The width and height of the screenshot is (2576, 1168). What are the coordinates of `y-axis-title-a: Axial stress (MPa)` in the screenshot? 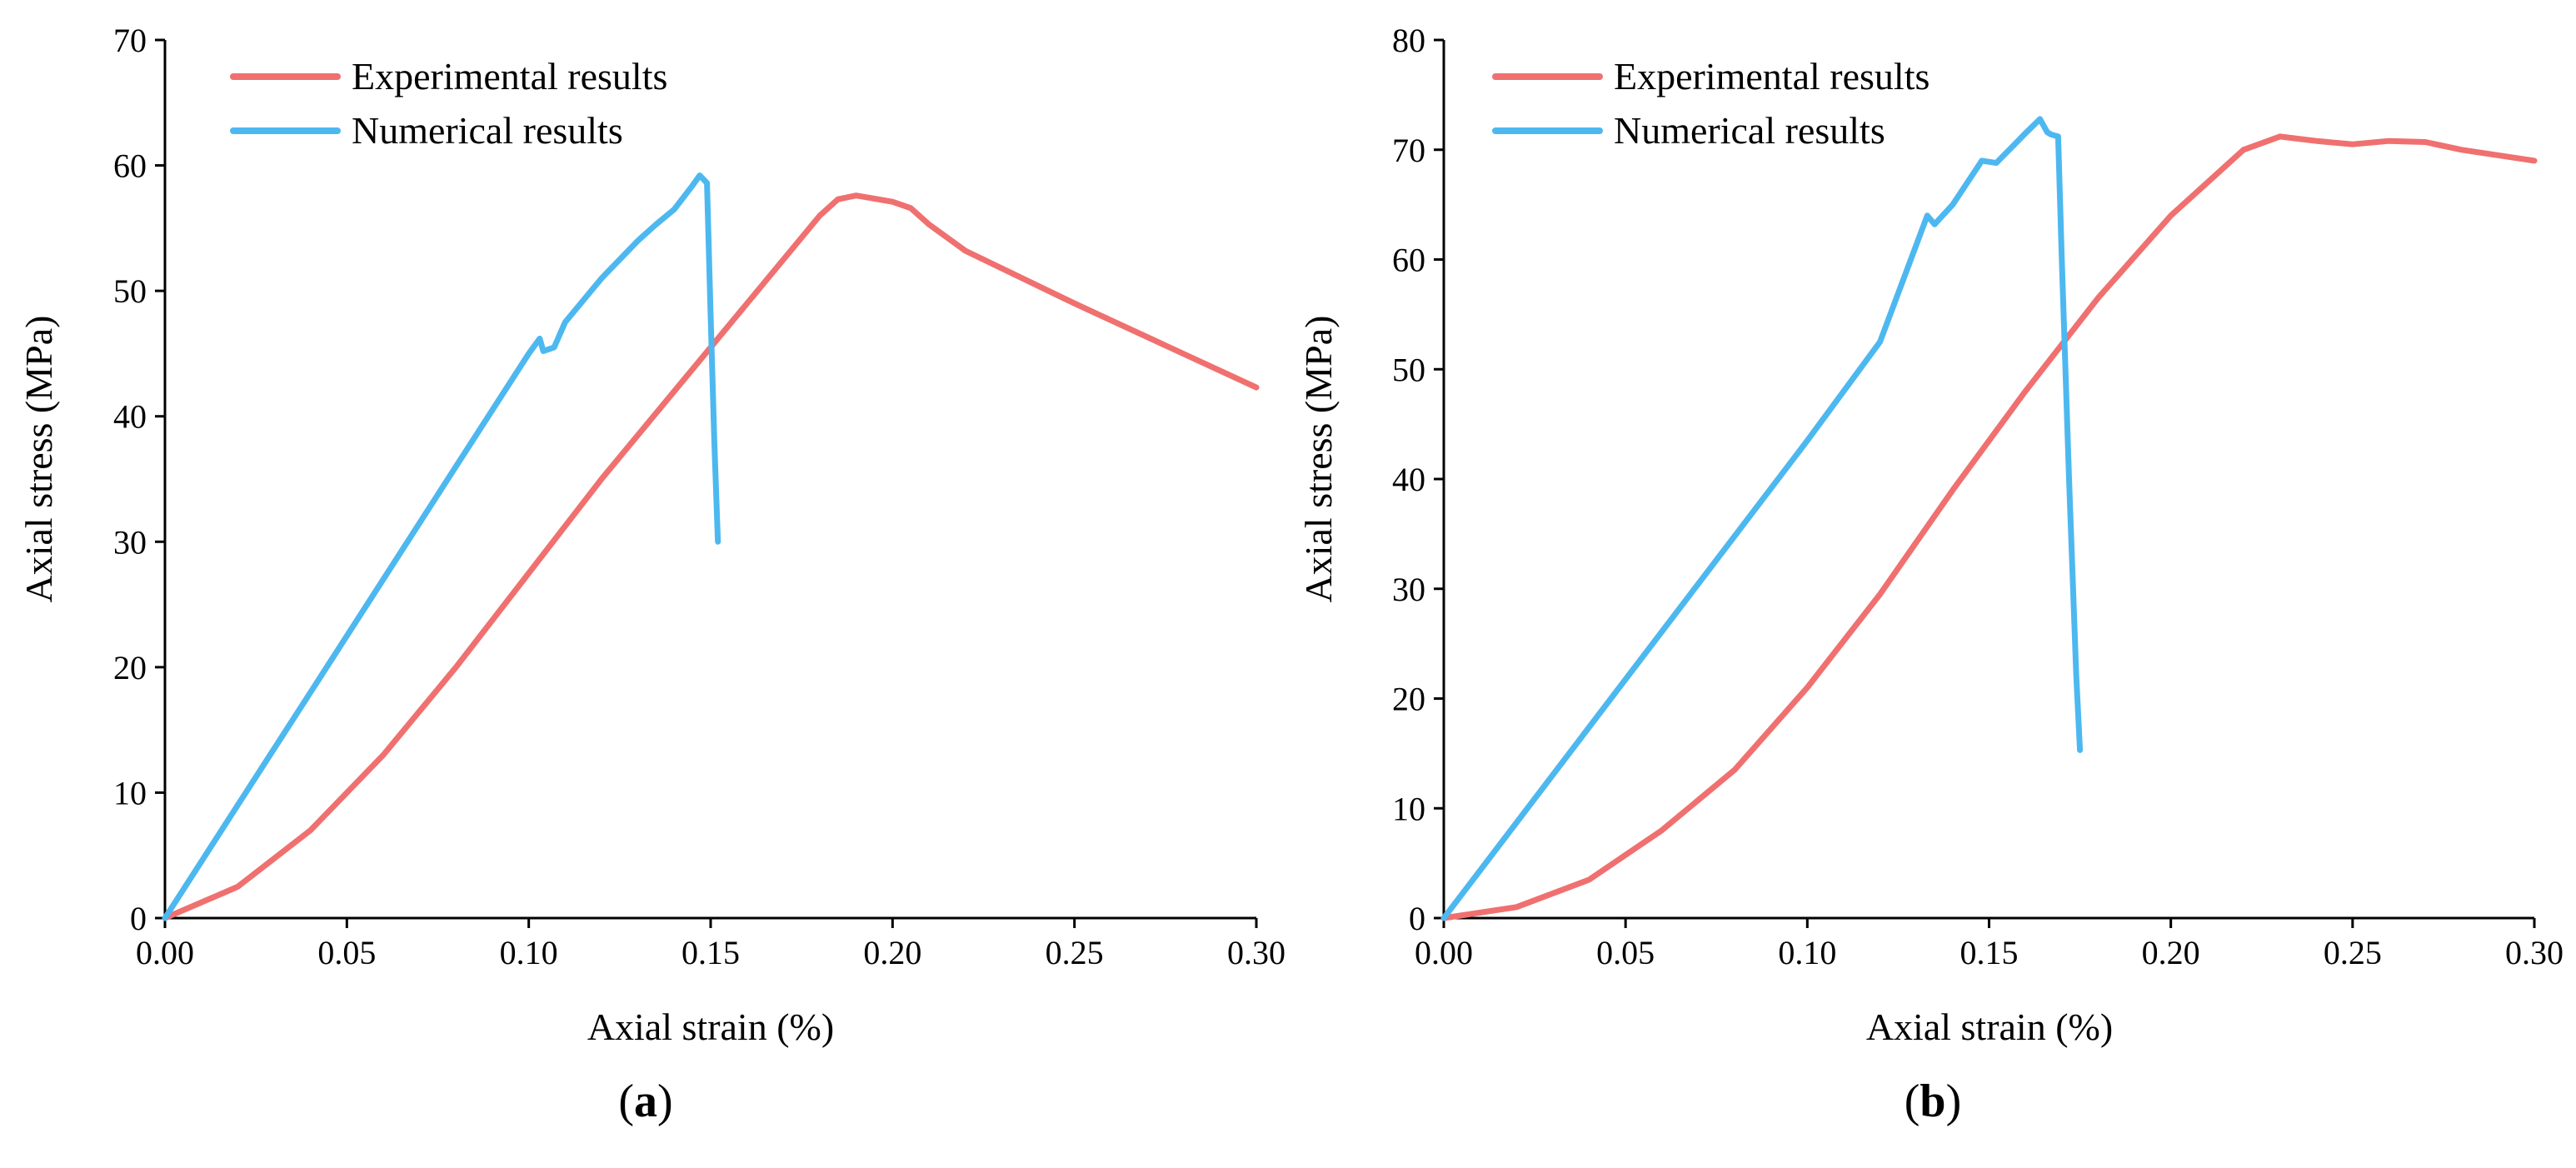 It's located at (38, 460).